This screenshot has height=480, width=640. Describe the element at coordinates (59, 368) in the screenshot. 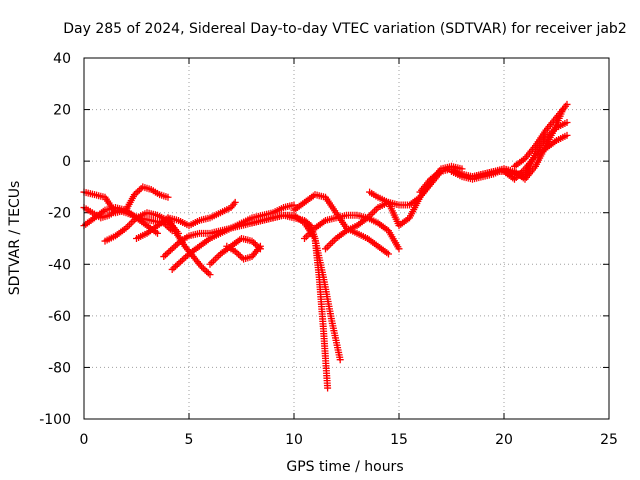

I see `y-tick-label: -80` at that location.